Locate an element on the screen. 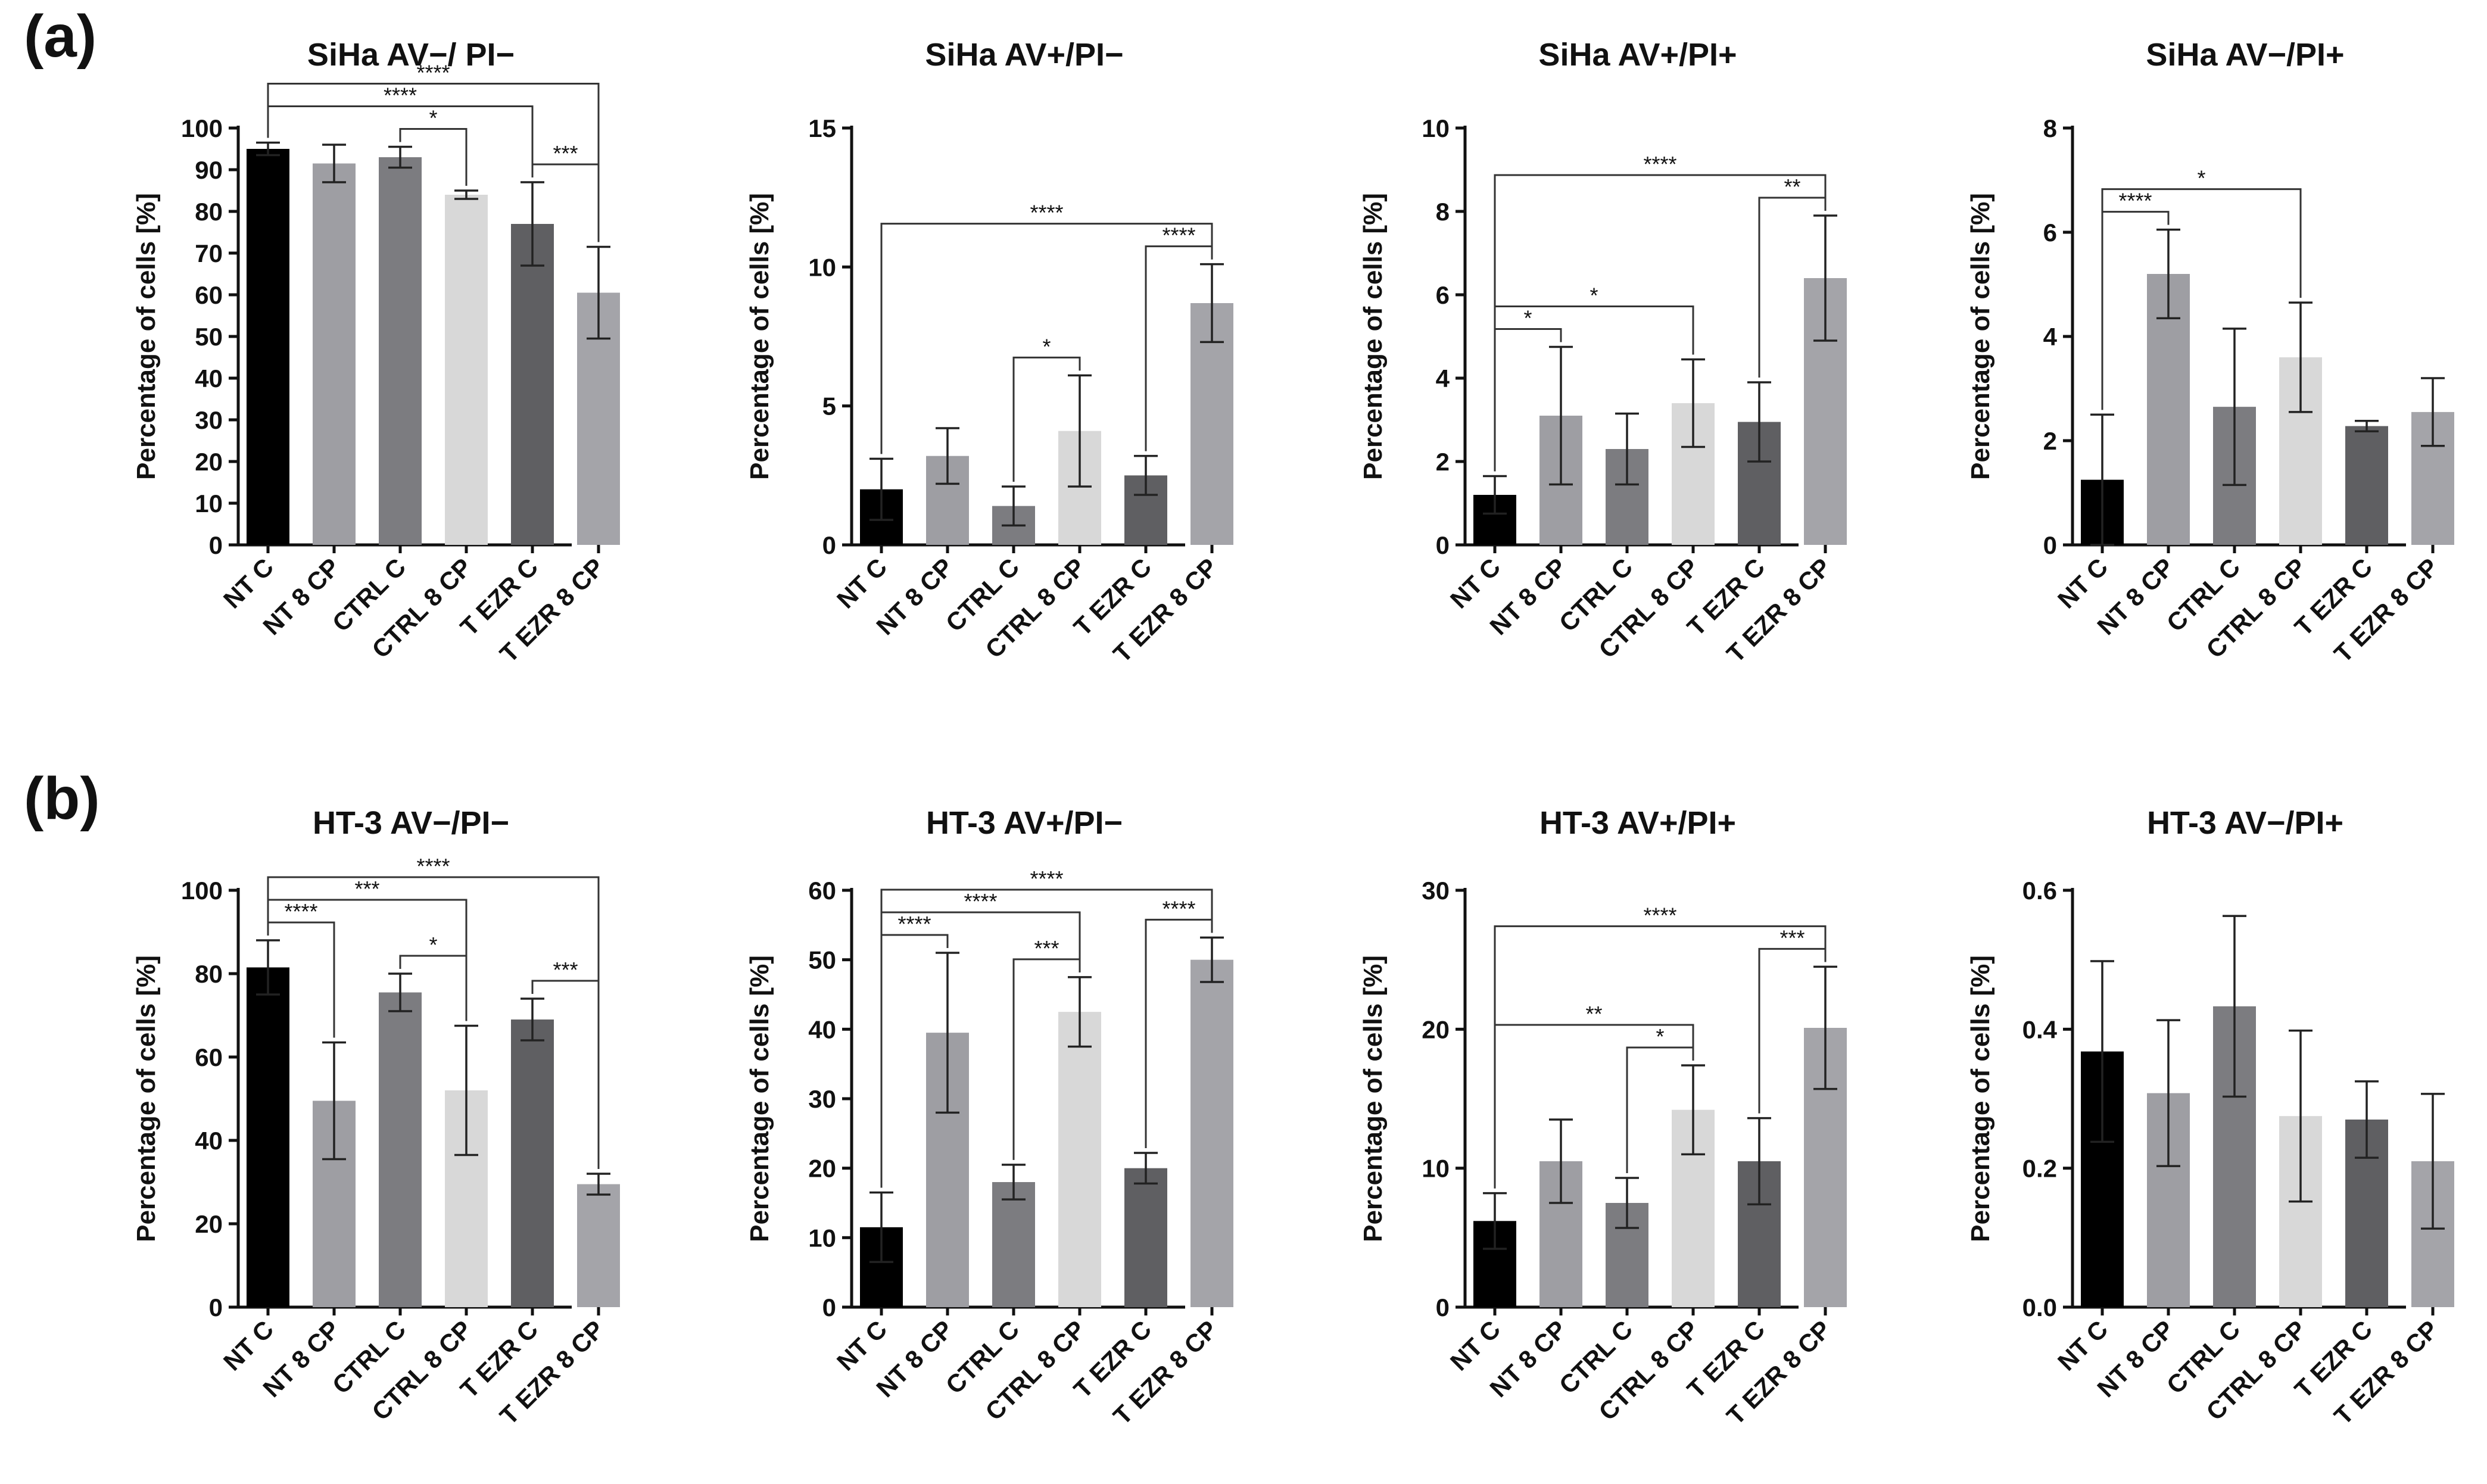  y-tick-label: 0.4 is located at coordinates (2040, 1029).